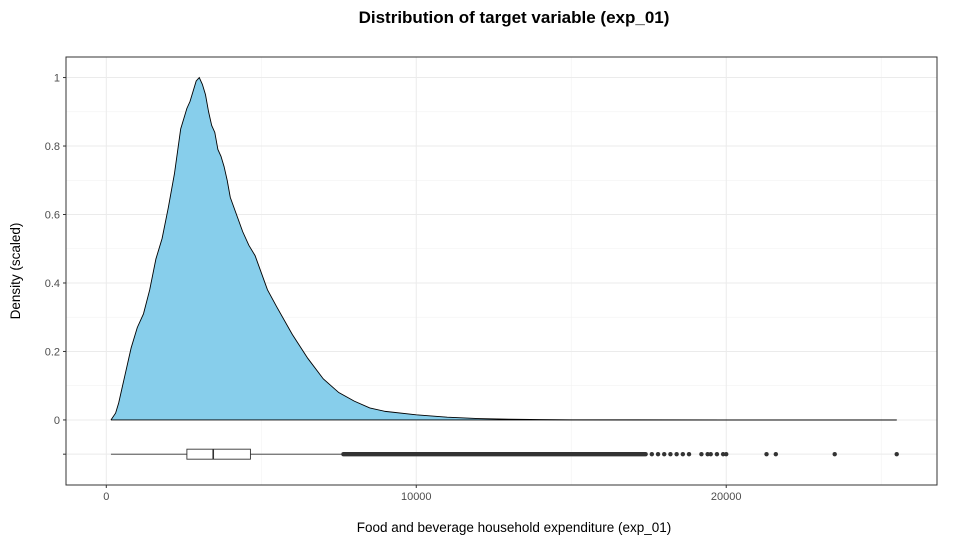  Describe the element at coordinates (15, 271) in the screenshot. I see `y-axis-title: Density (scaled)` at that location.